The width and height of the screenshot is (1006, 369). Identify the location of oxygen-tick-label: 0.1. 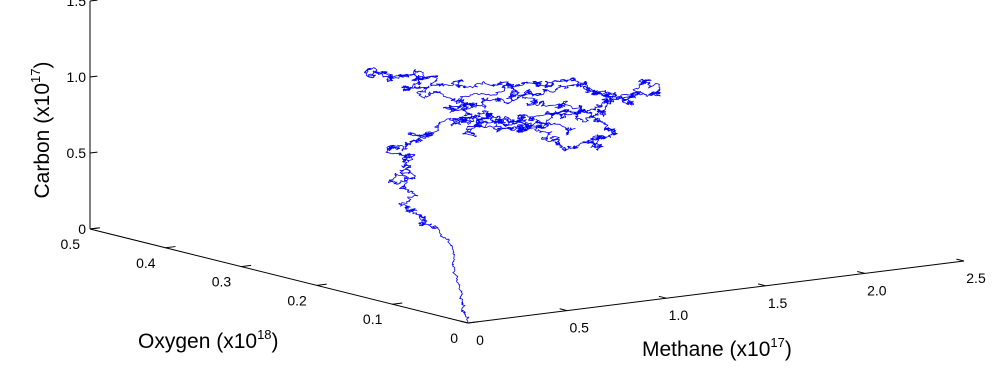
(373, 319).